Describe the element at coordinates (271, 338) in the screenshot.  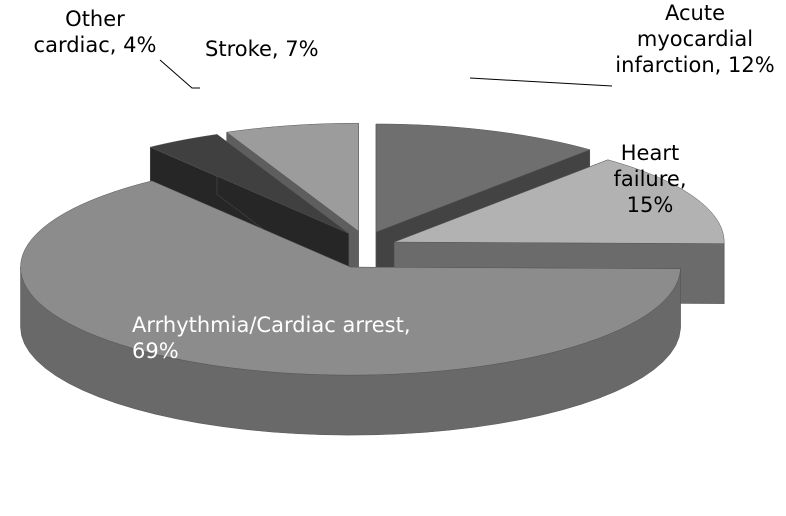
I see `slice-label: Arrhythmia/Cardiac arrest, 69%` at that location.